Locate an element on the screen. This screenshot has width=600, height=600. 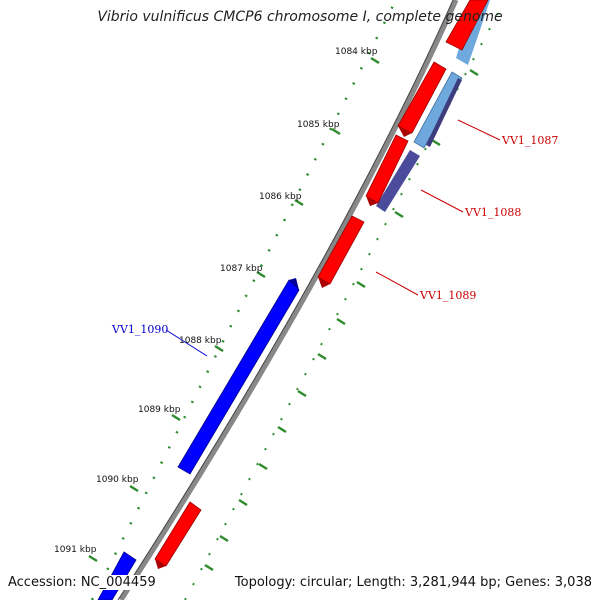
cds-track-light is located at coordinates (433, 106).